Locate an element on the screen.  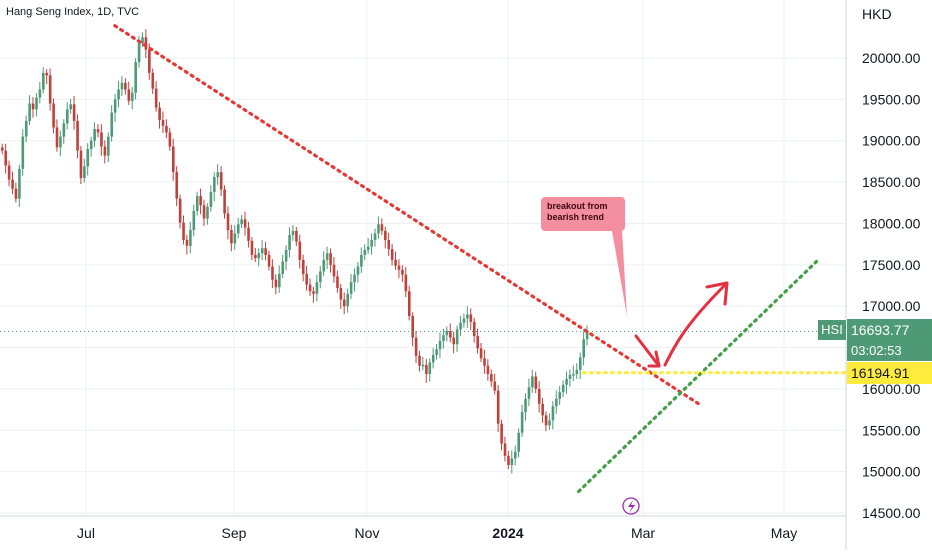
level-price-tag: 16194.91 is located at coordinates (889, 373).